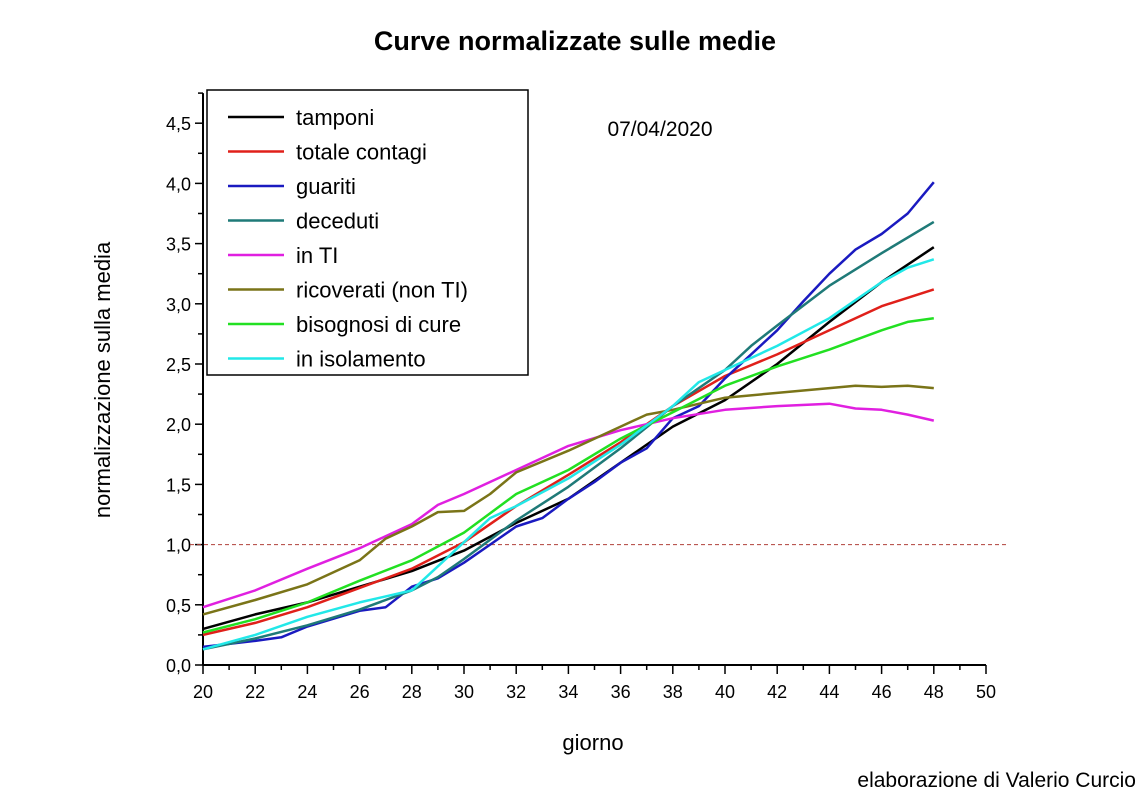 The image size is (1141, 800). I want to click on legend-label: in TI, so click(317, 255).